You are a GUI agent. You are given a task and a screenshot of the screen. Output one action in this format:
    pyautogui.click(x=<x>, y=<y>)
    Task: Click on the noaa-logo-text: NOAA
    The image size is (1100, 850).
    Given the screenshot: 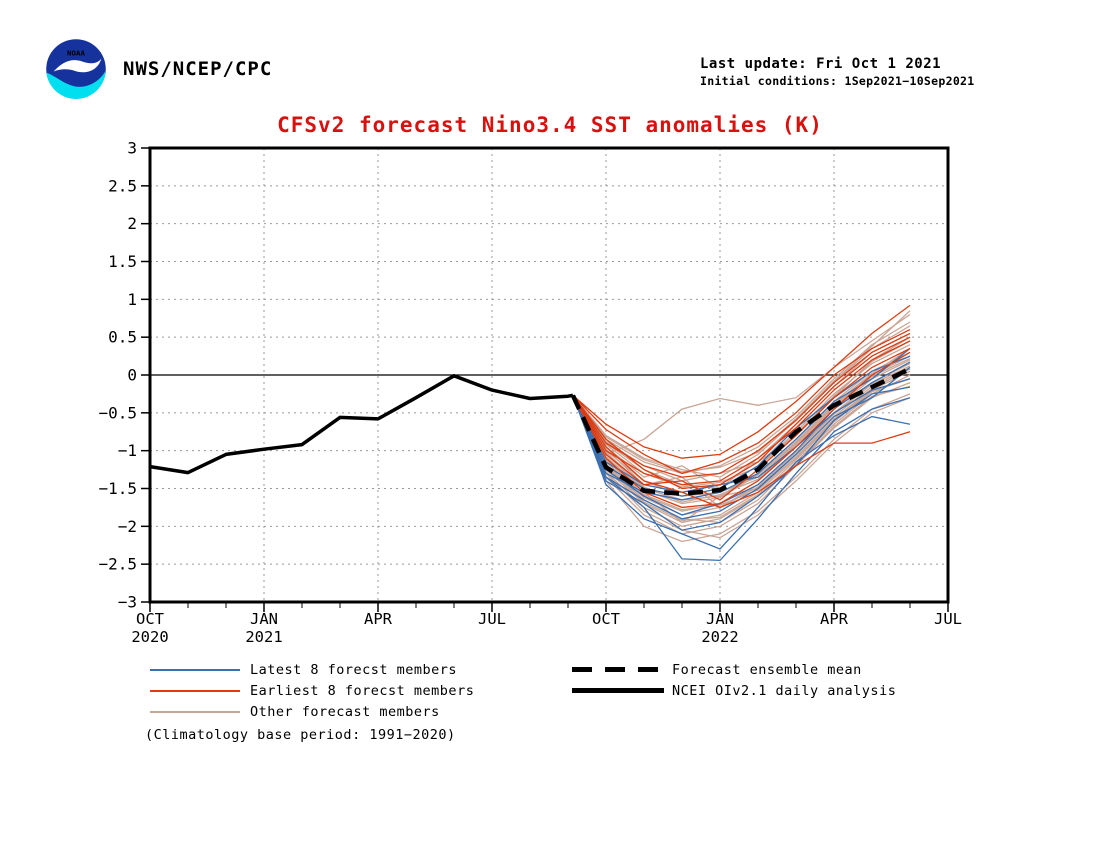 What is the action you would take?
    pyautogui.click(x=76, y=52)
    